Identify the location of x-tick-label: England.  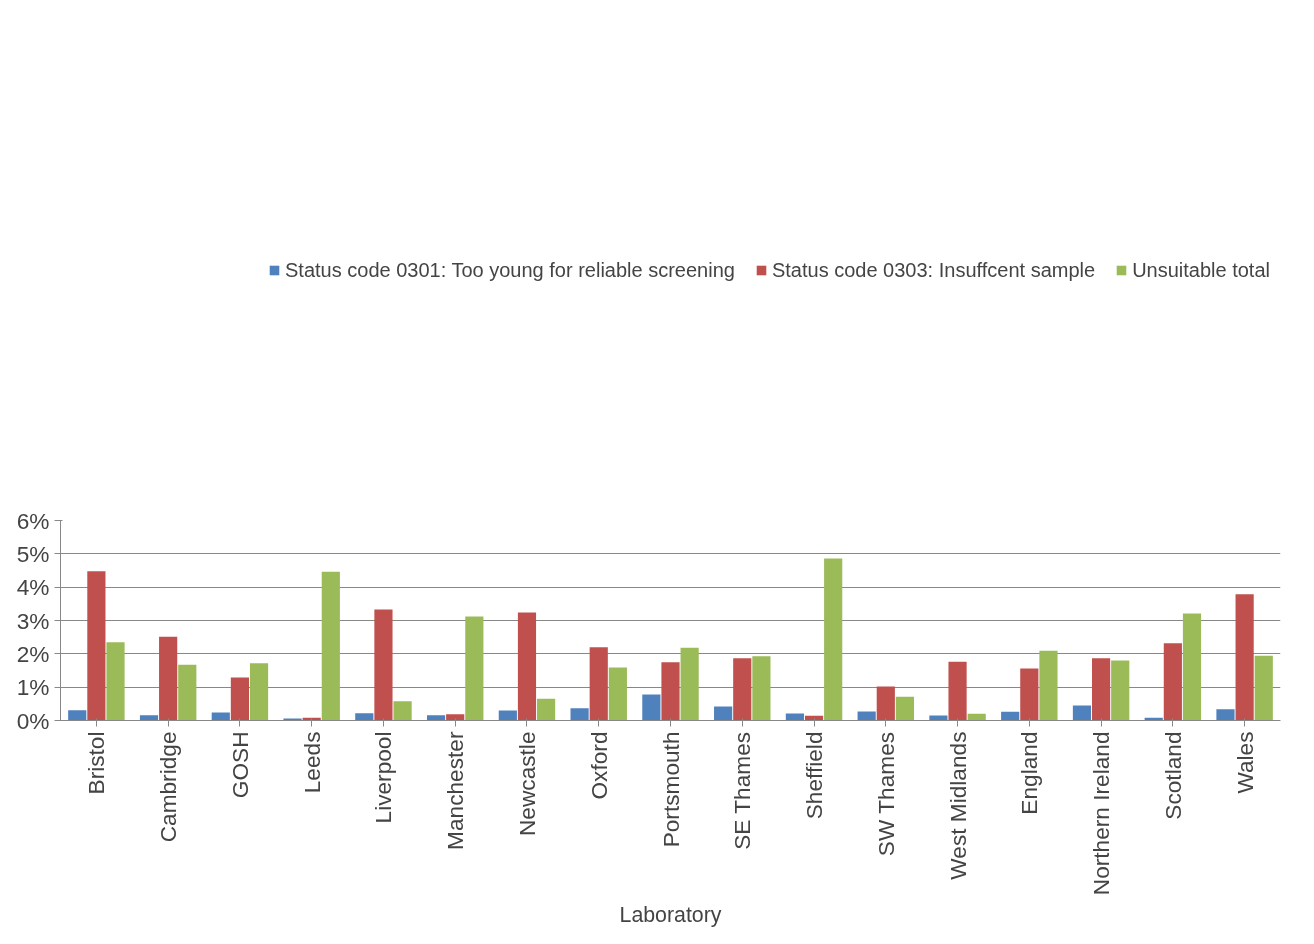
(1029, 773).